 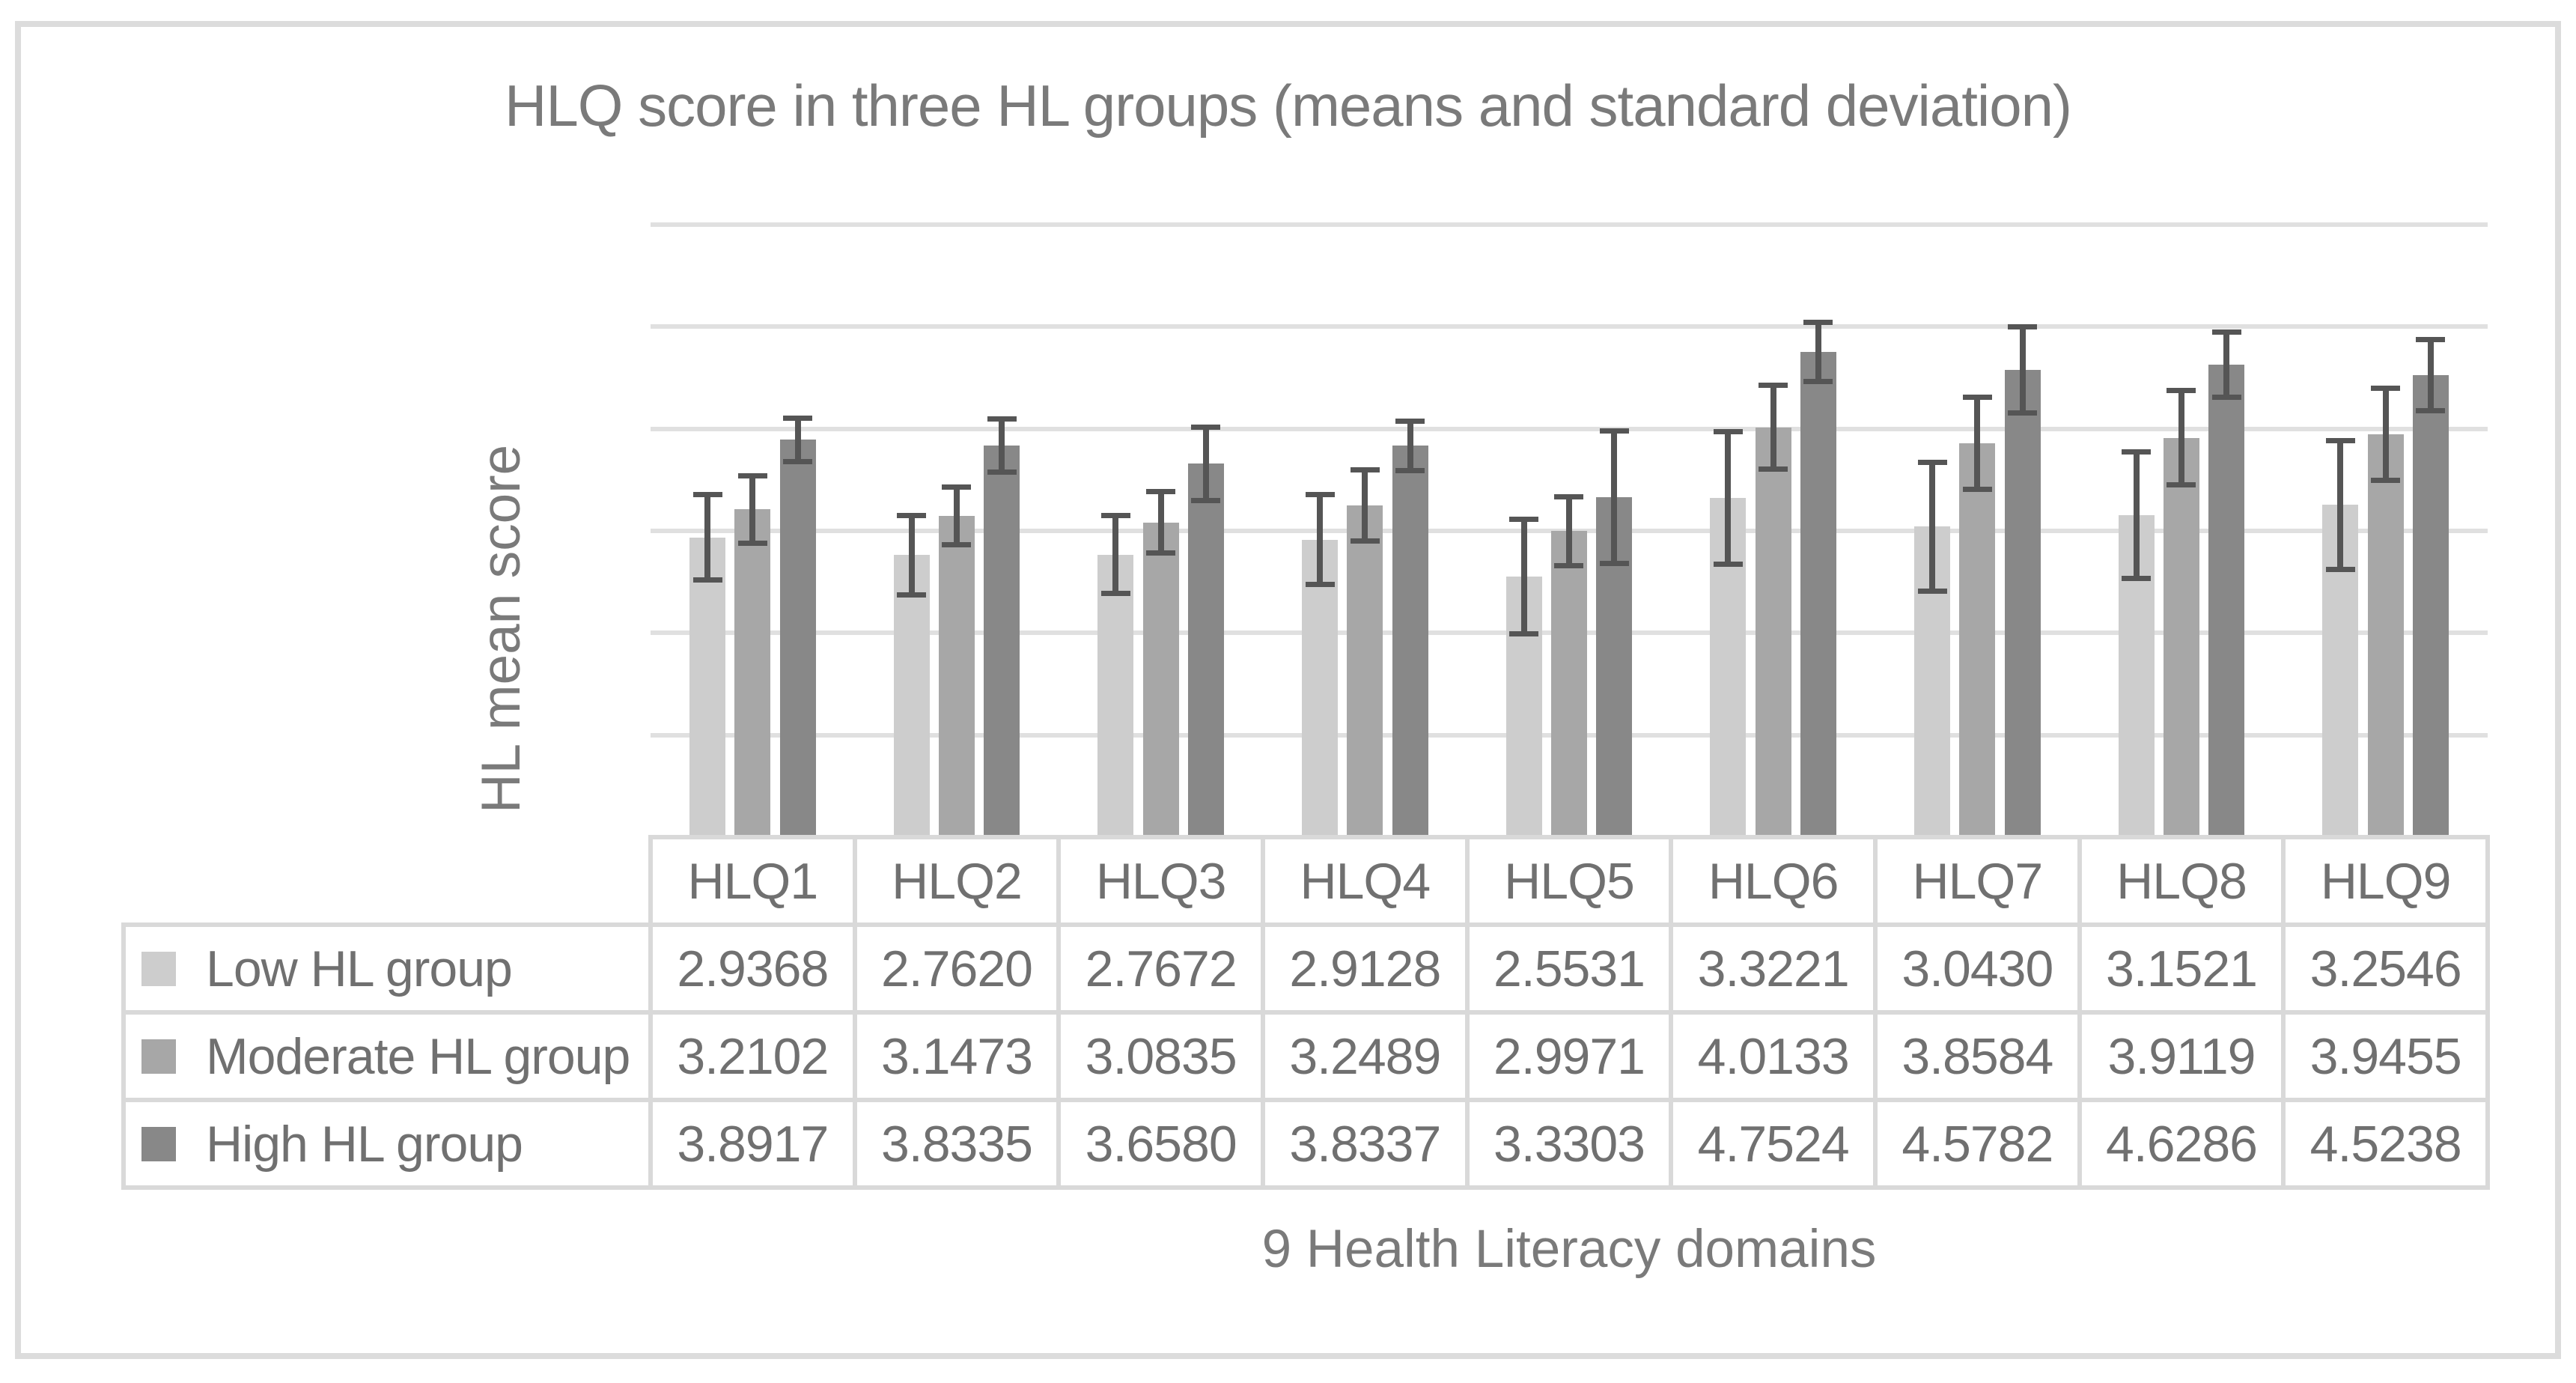 I want to click on header-cell-hlq4: HLQ4, so click(x=1365, y=881).